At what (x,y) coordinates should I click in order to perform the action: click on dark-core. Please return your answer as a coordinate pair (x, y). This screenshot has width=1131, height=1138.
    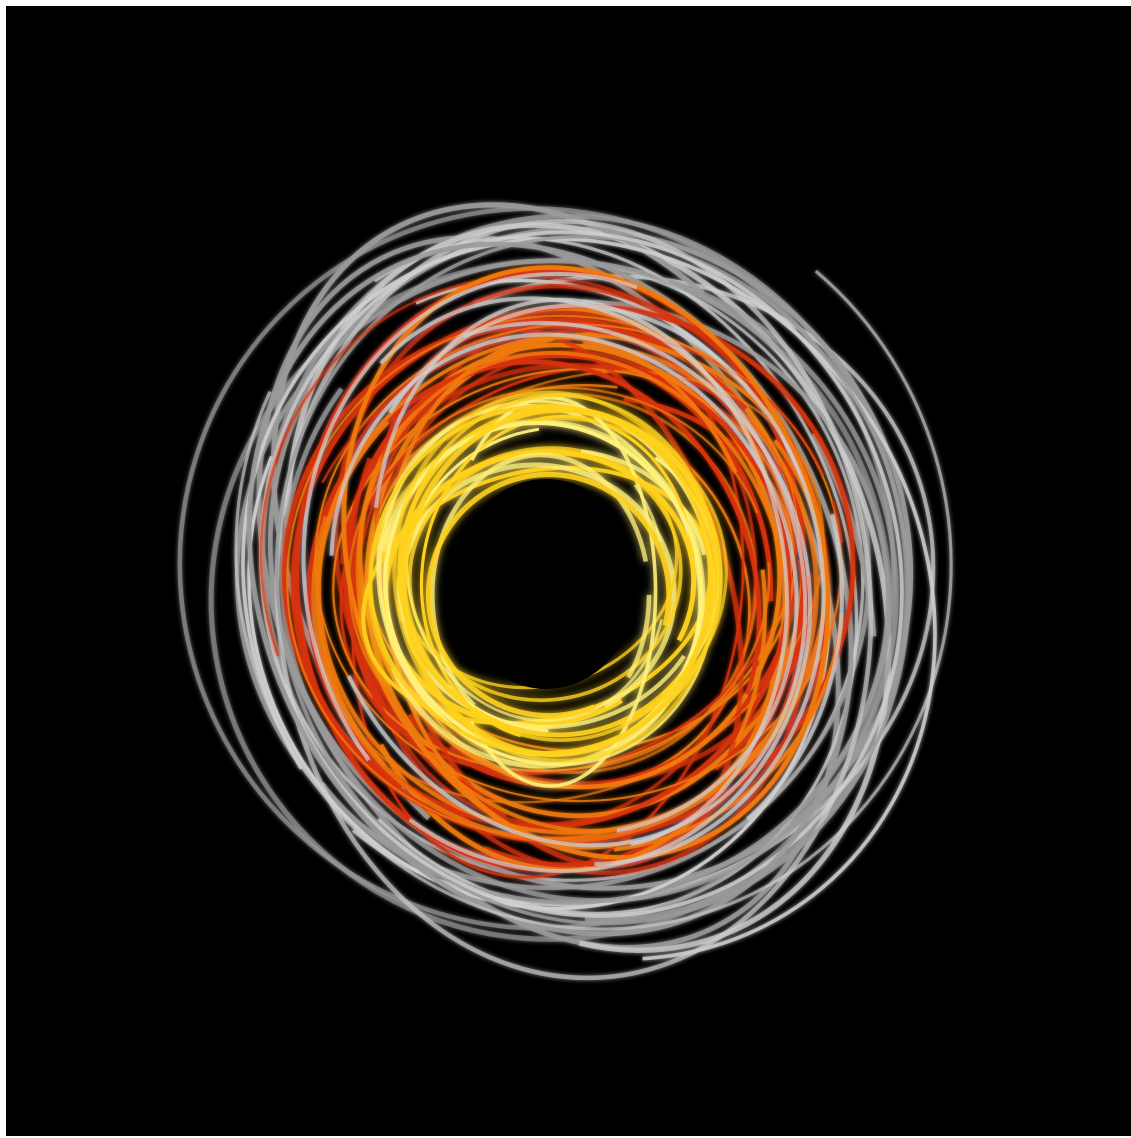
    Looking at the image, I should click on (546, 584).